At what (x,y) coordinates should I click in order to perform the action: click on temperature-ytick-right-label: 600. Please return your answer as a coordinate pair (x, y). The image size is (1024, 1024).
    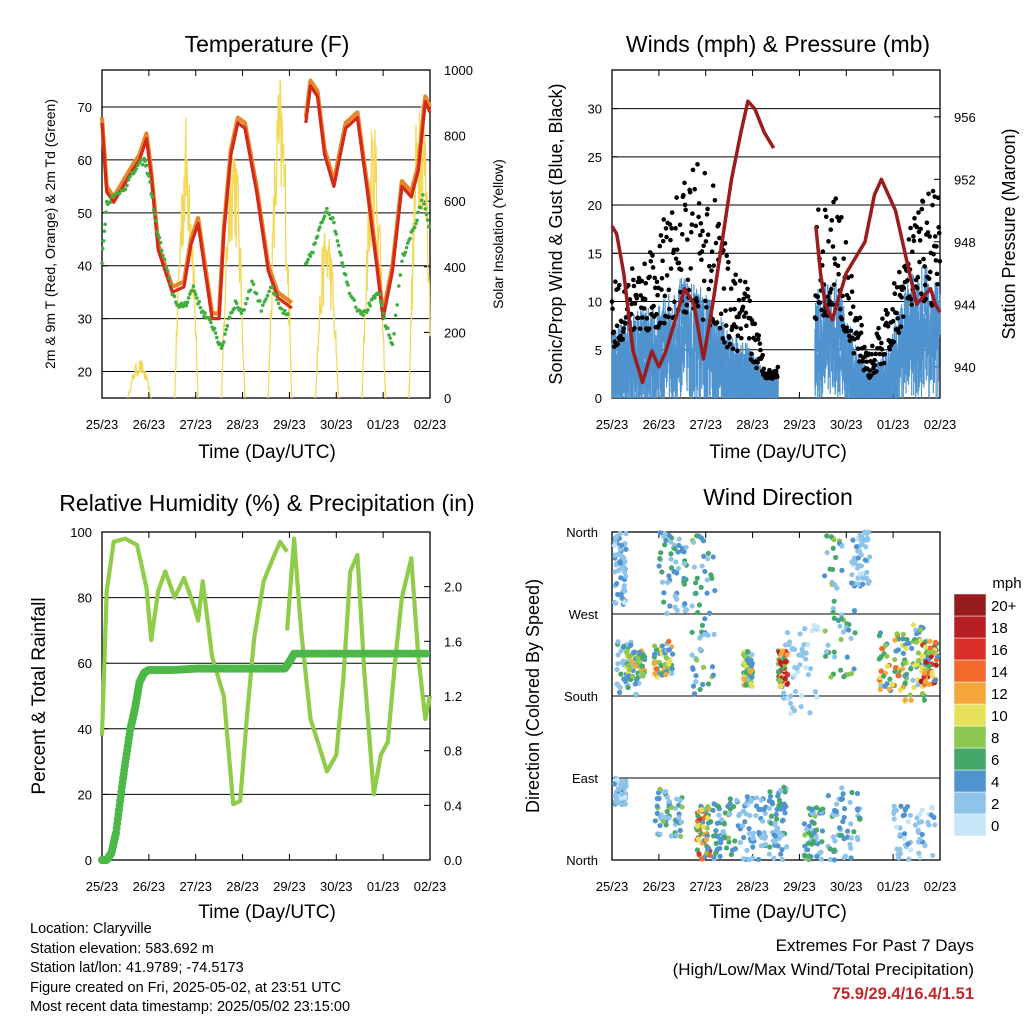
    Looking at the image, I should click on (455, 201).